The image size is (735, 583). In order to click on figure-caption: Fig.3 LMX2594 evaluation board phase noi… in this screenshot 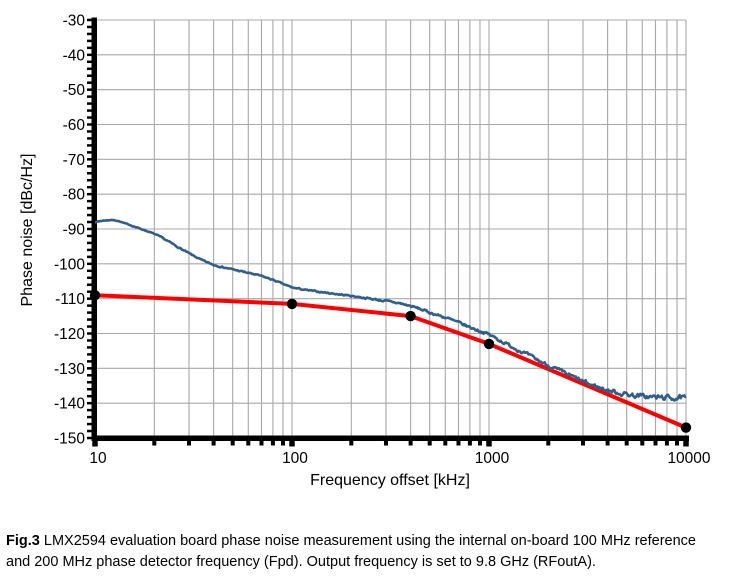, I will do `click(368, 552)`.